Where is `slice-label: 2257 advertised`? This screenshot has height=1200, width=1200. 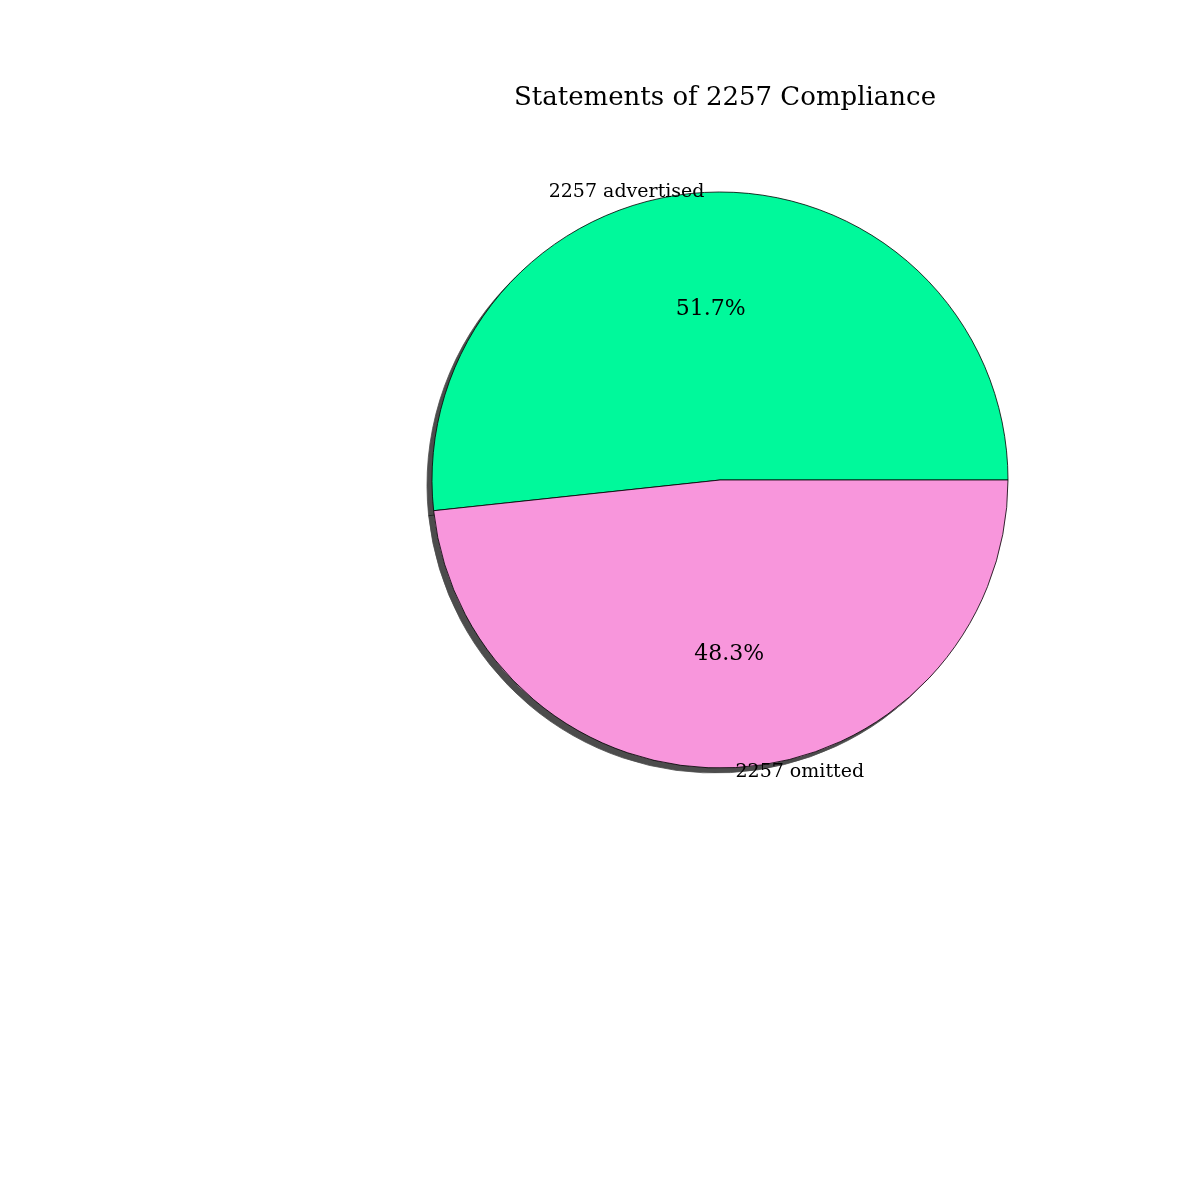
slice-label: 2257 advertised is located at coordinates (626, 190).